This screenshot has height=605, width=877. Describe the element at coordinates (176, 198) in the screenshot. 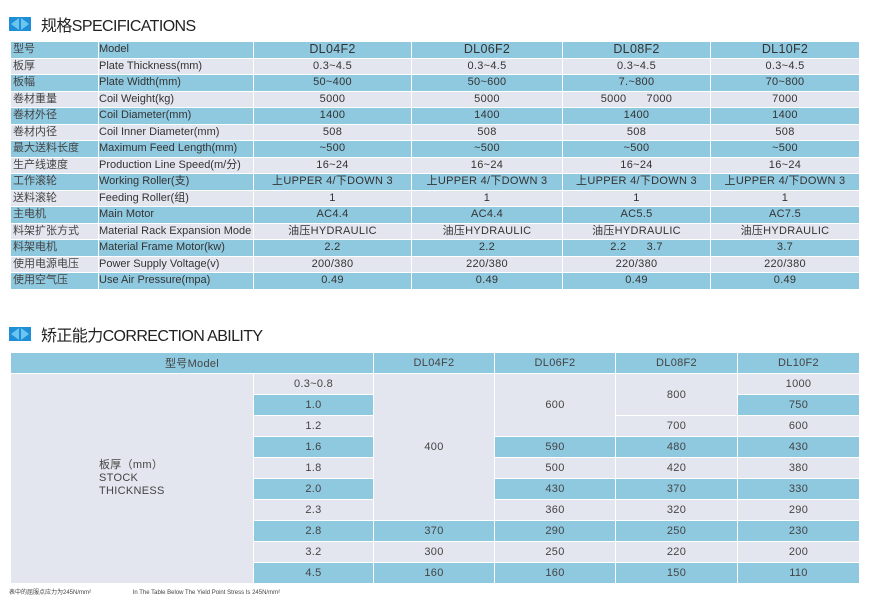

I see `spec-label-en: Feeding Roller(组)` at that location.